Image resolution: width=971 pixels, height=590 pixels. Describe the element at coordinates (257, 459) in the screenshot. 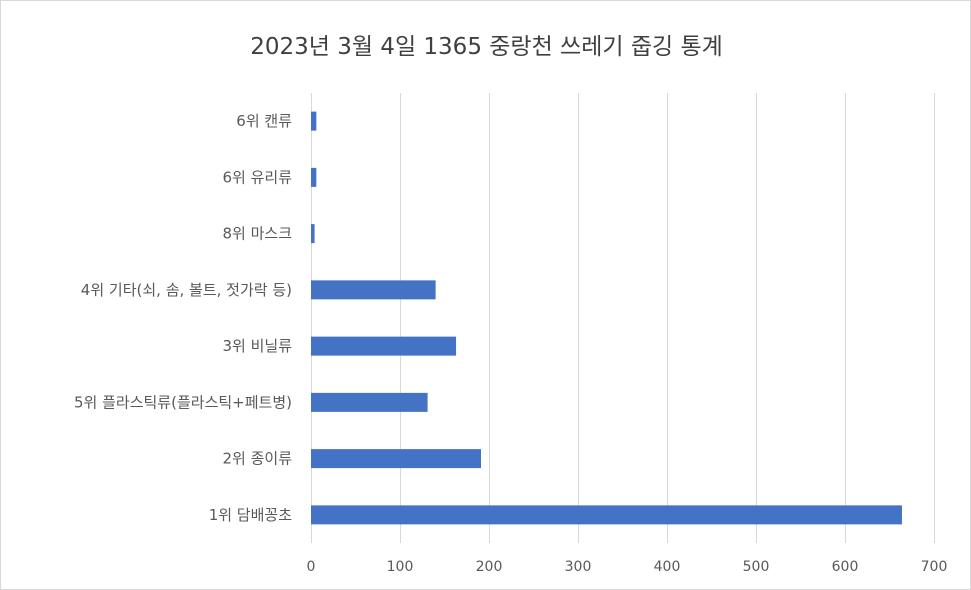

I see `category-label: 2위 종이류` at that location.